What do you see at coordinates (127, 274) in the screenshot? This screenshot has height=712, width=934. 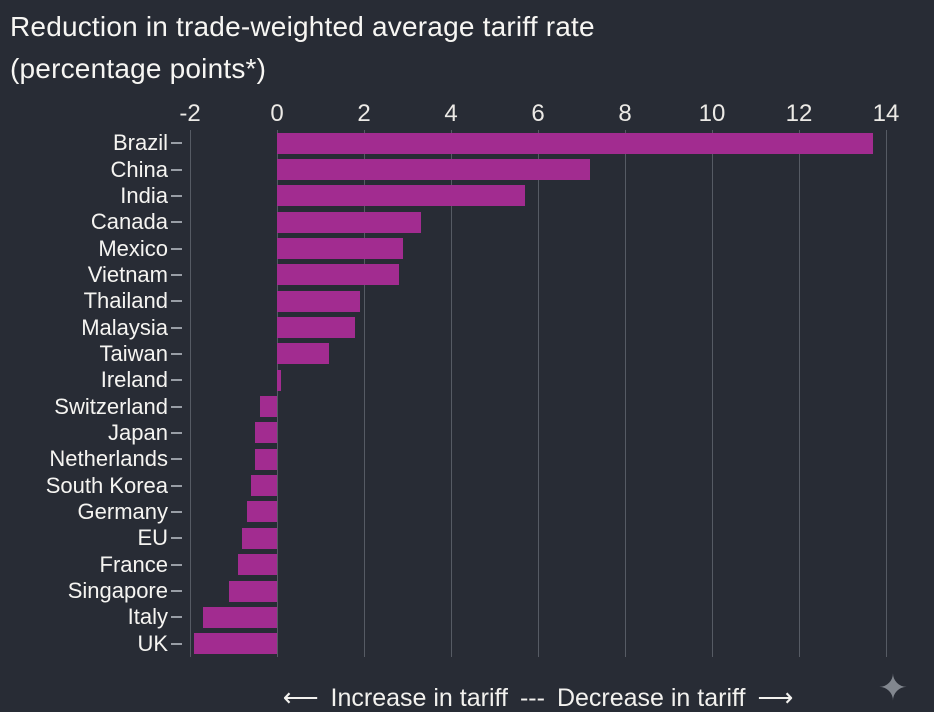 I see `category-label: Vietnam` at bounding box center [127, 274].